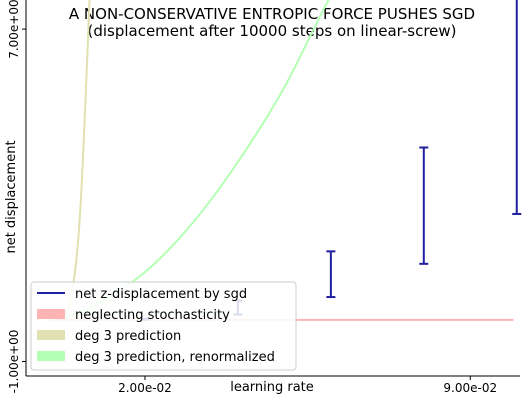 The width and height of the screenshot is (526, 400). I want to click on x-axis-label: learning rate, so click(272, 387).